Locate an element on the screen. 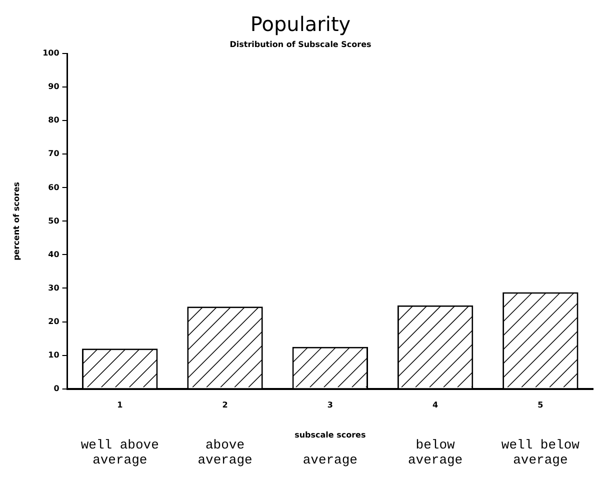  y-tick-label: 100 is located at coordinates (51, 53).